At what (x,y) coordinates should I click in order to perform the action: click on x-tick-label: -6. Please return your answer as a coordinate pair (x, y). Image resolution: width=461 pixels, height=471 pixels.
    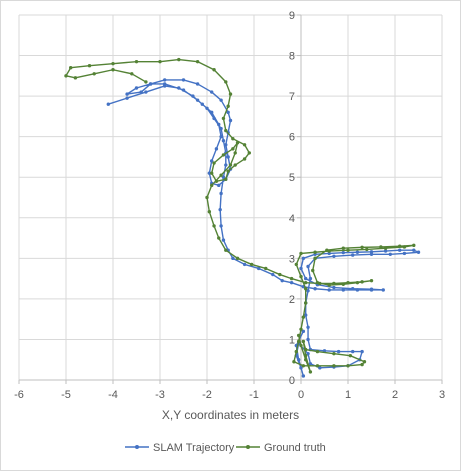
    Looking at the image, I should click on (19, 395).